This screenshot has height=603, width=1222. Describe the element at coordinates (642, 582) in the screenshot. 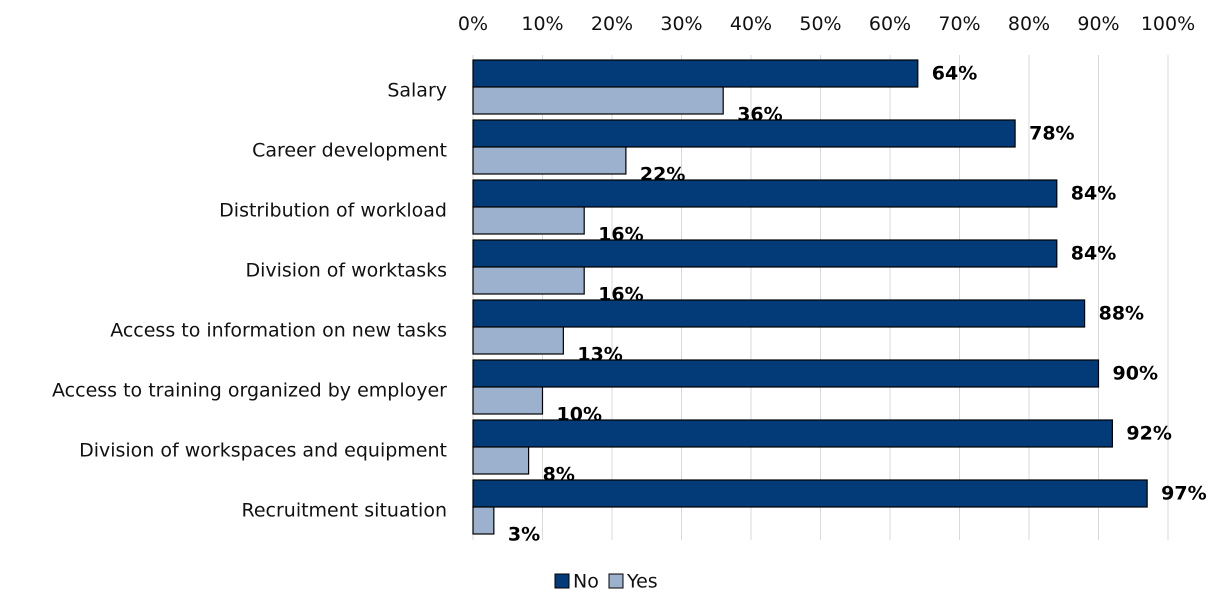

I see `legend-label-yes: Yes` at that location.